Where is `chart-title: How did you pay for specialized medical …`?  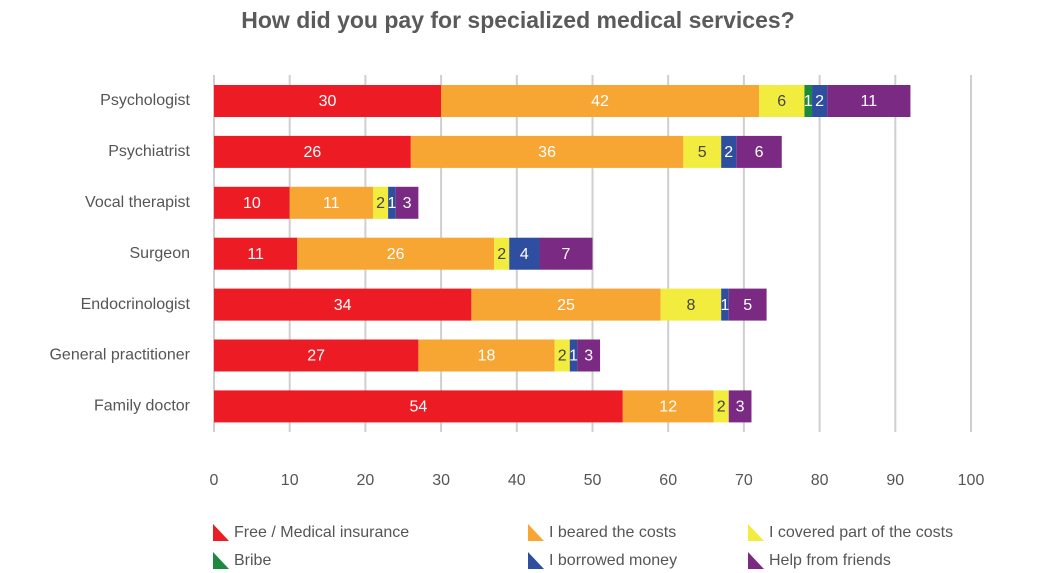 chart-title: How did you pay for specialized medical … is located at coordinates (517, 20).